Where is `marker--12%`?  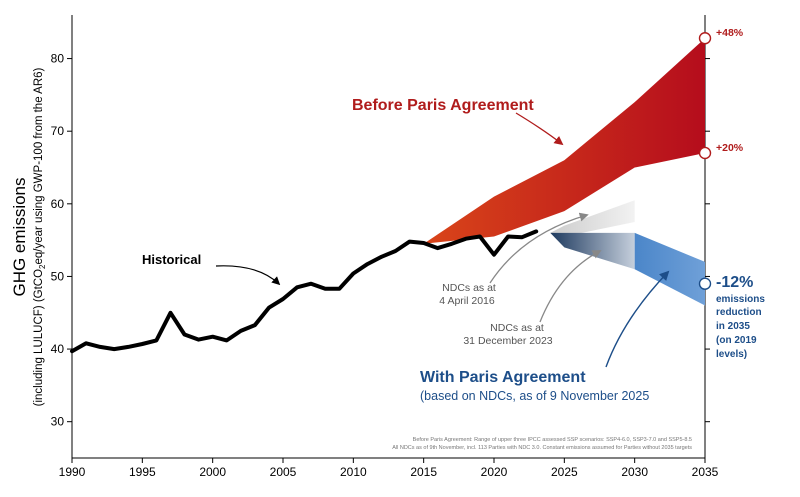
marker--12% is located at coordinates (705, 283).